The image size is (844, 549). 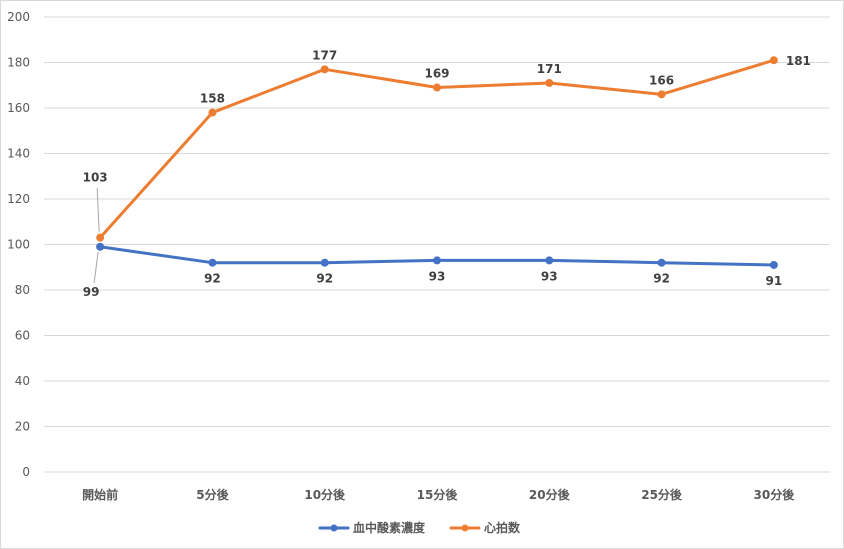 I want to click on x-tick-label: 15分後, so click(x=438, y=494).